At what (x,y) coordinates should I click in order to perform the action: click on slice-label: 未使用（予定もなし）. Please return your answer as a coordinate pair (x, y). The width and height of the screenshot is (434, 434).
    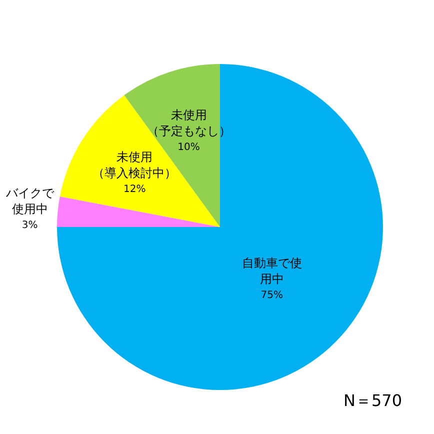
    Looking at the image, I should click on (188, 123).